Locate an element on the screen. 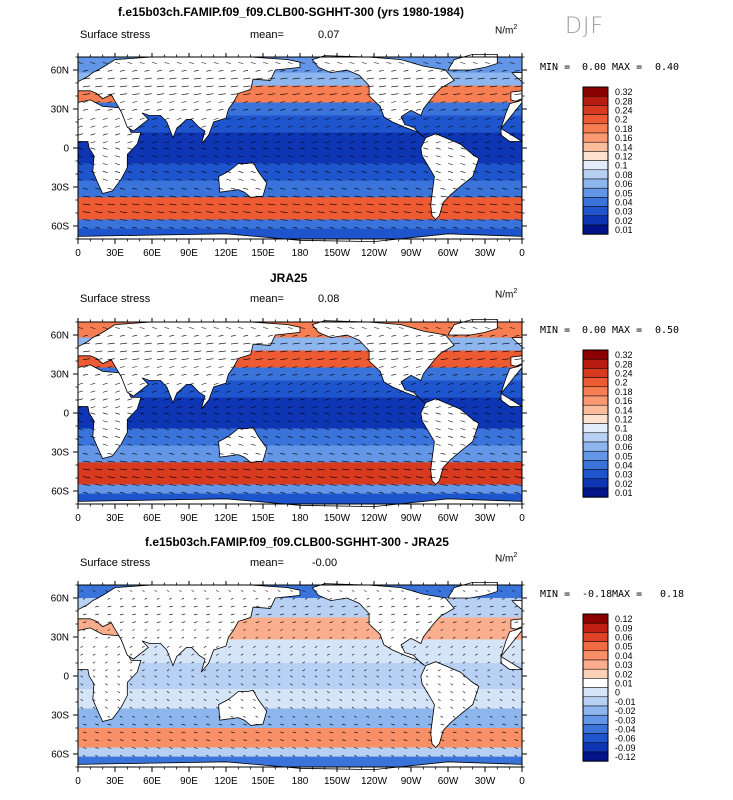 The height and width of the screenshot is (800, 733). y-tick-label: 0 is located at coordinates (66, 677).